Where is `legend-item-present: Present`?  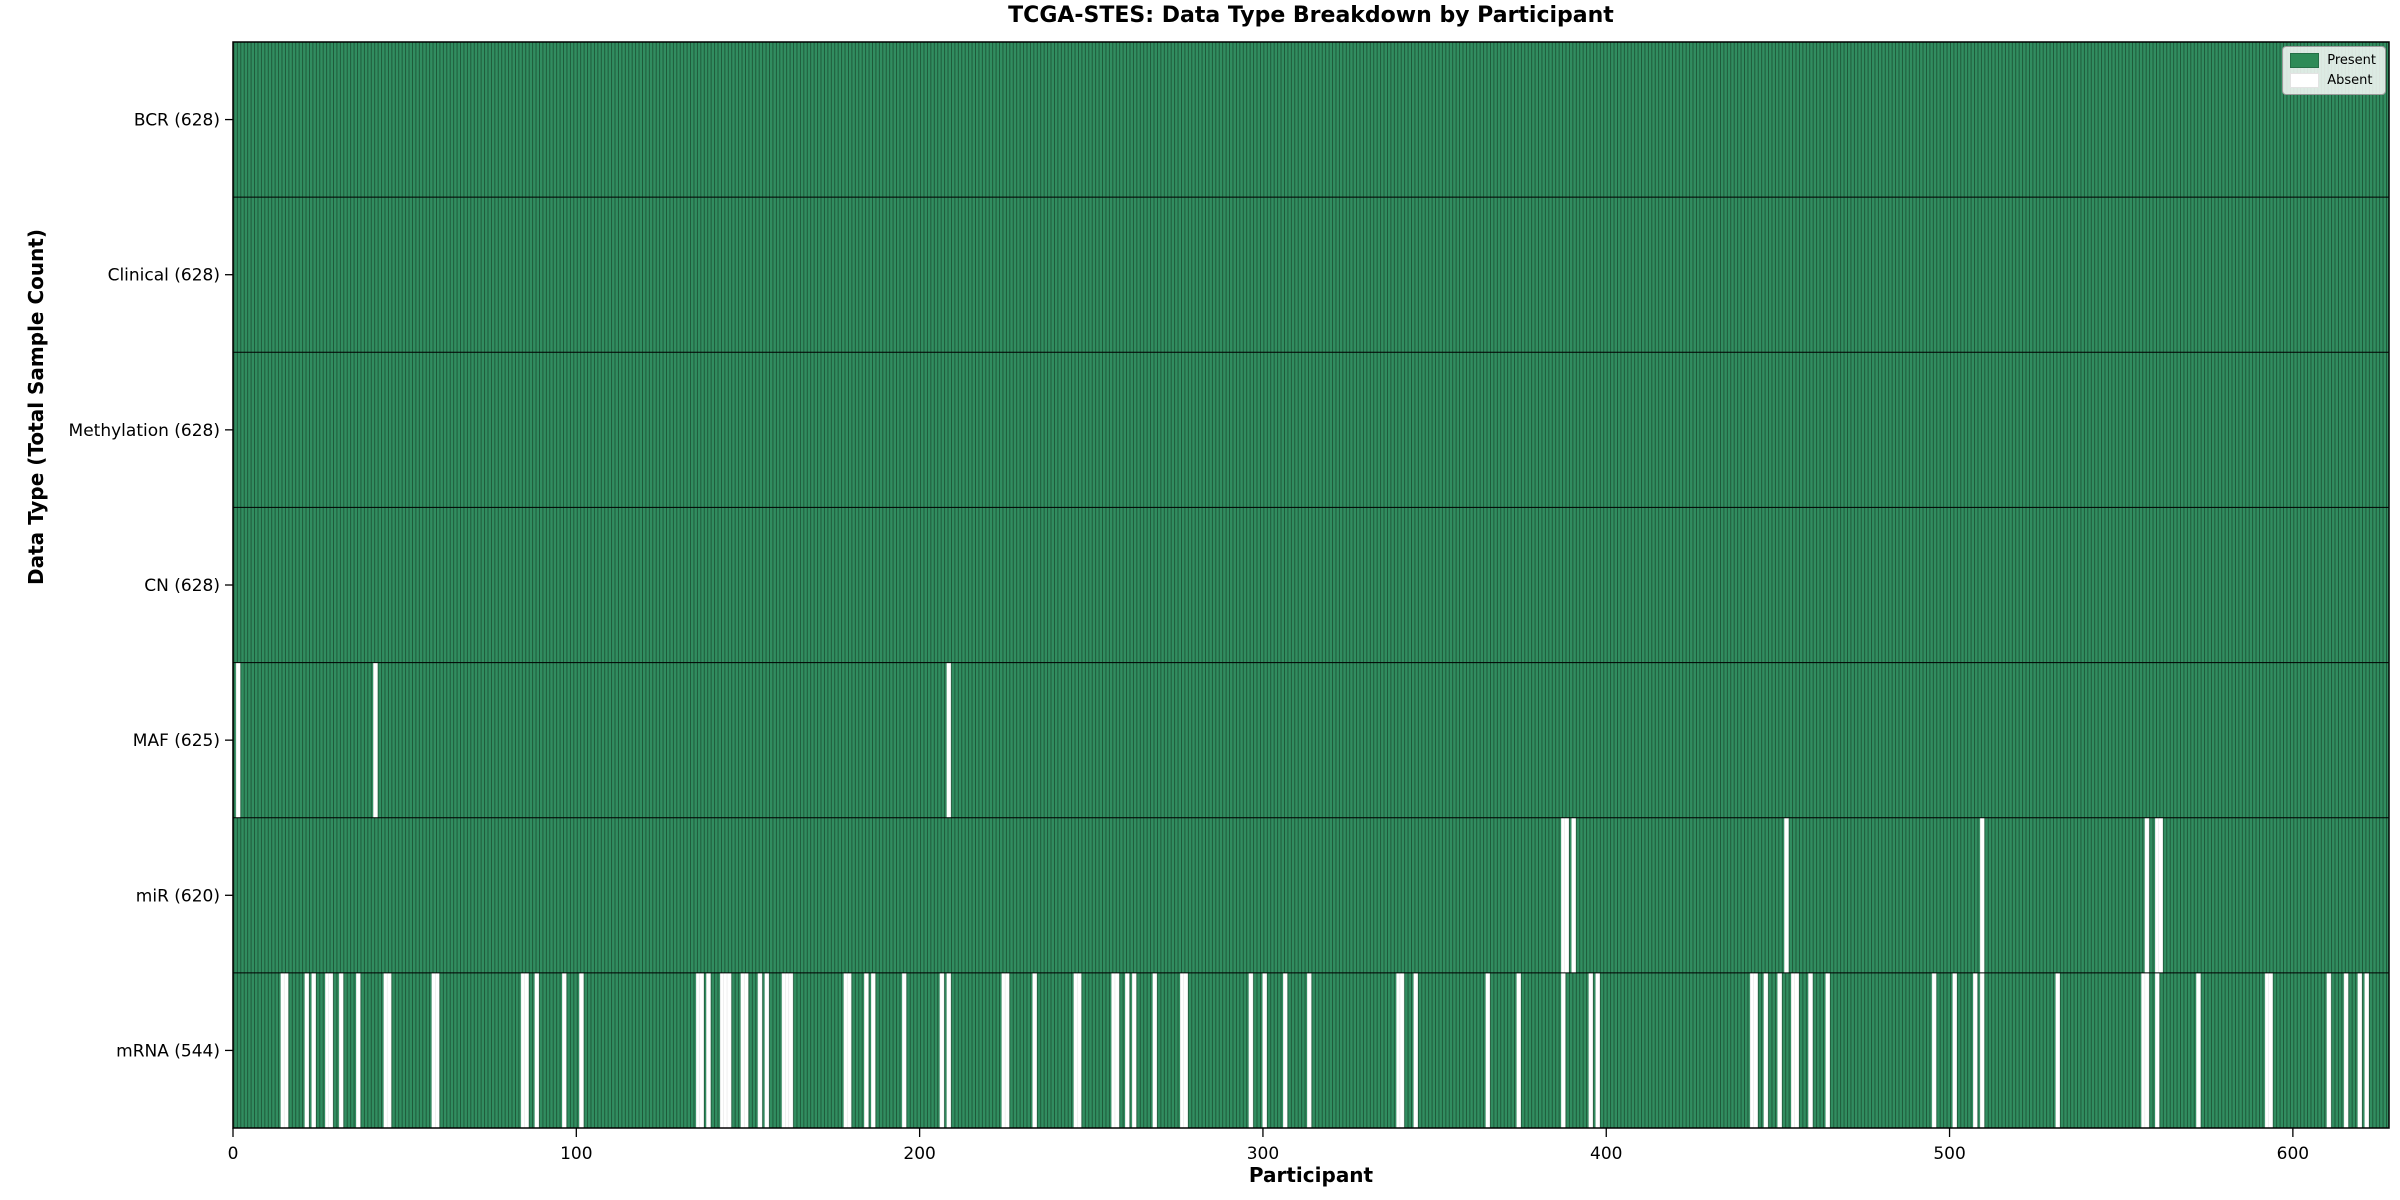 legend-item-present: Present is located at coordinates (2333, 60).